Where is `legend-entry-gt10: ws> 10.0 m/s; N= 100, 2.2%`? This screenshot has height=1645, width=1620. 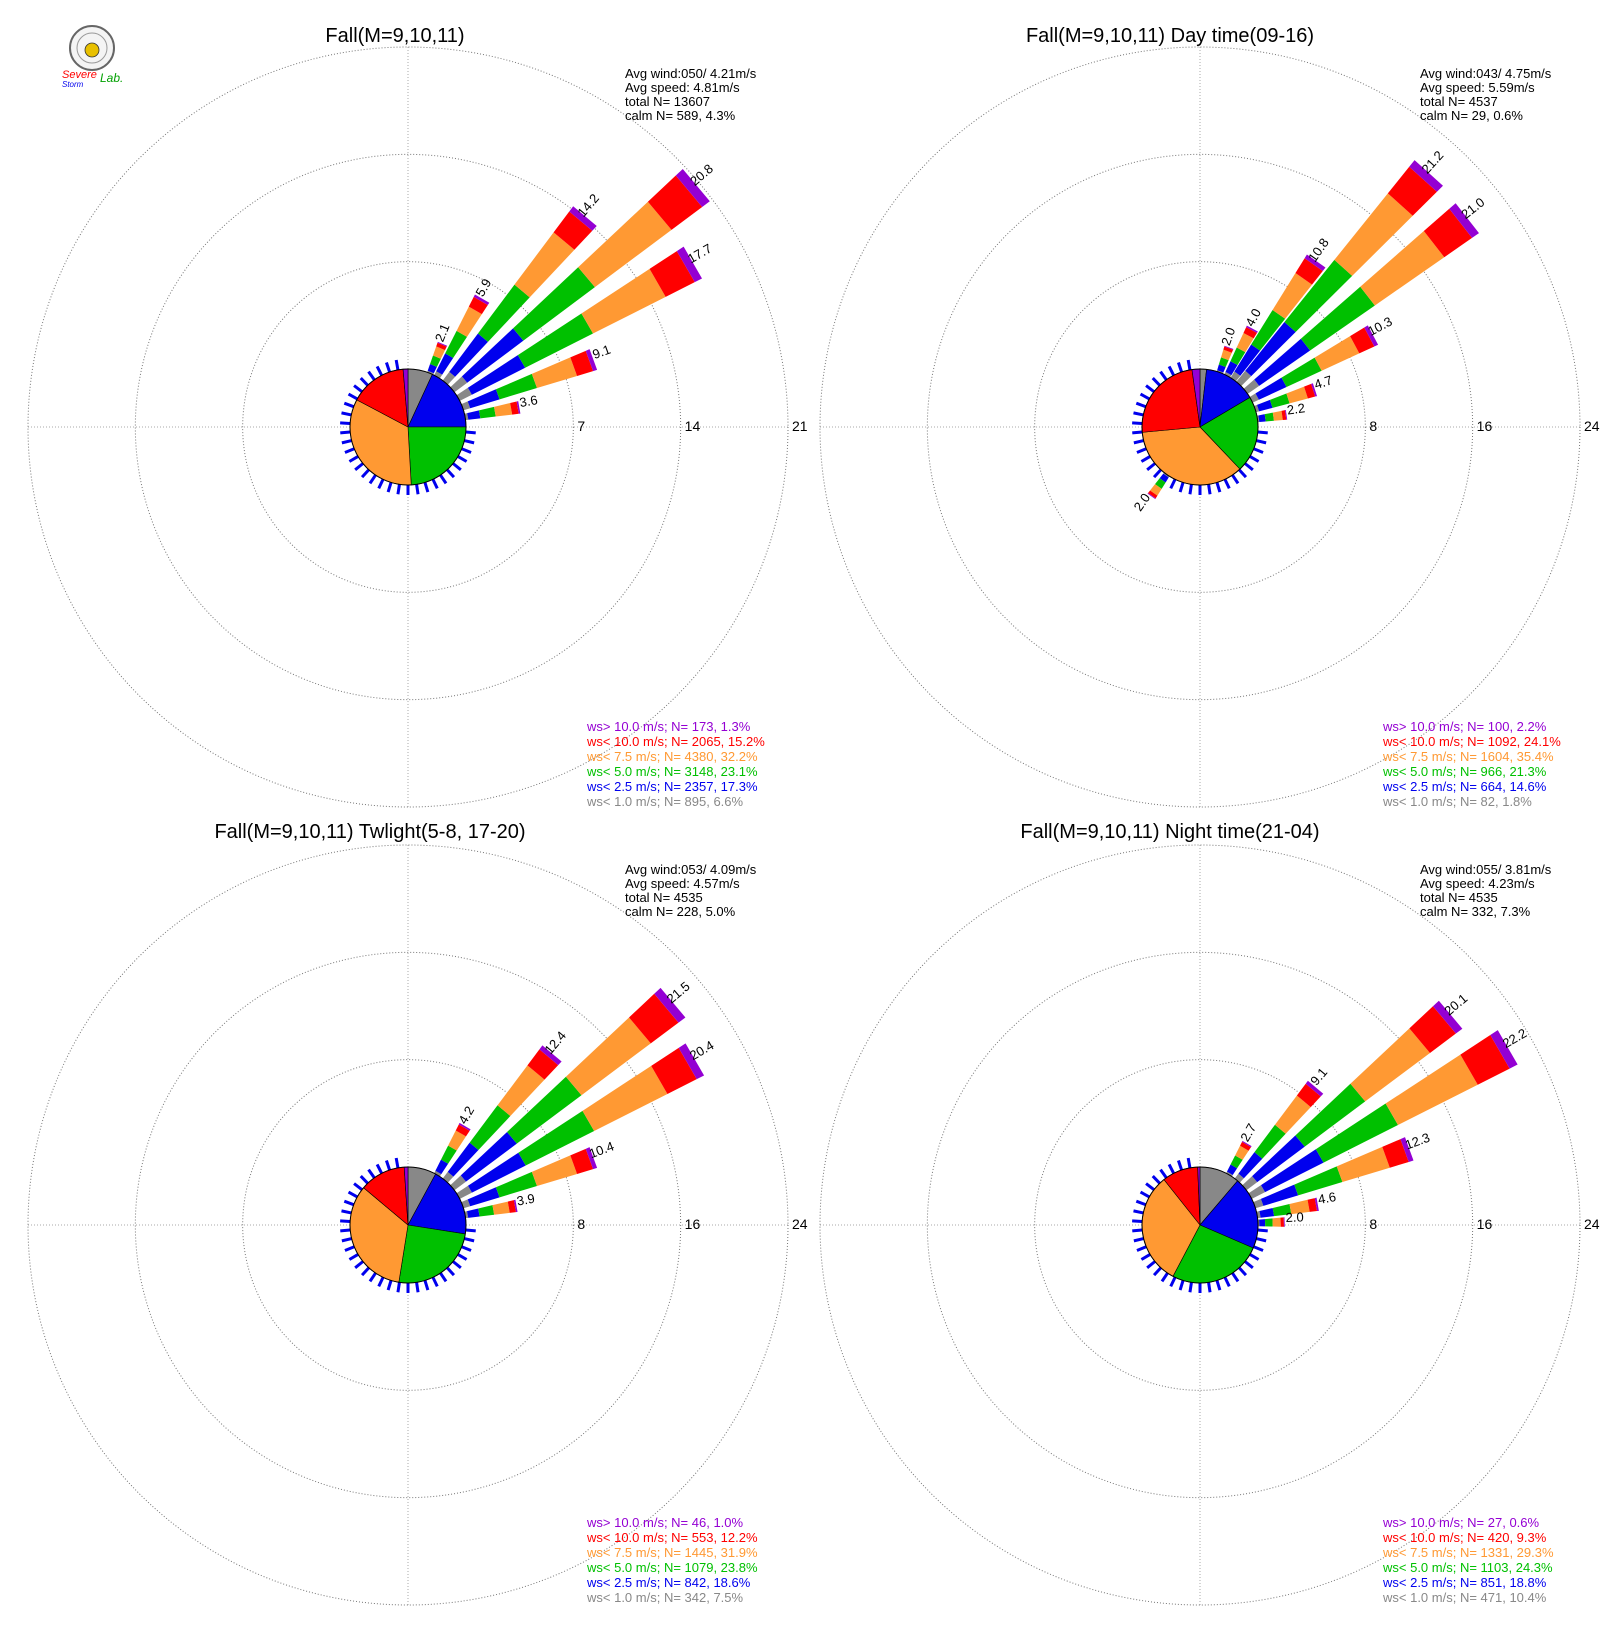
legend-entry-gt10: ws> 10.0 m/s; N= 100, 2.2% is located at coordinates (1464, 726).